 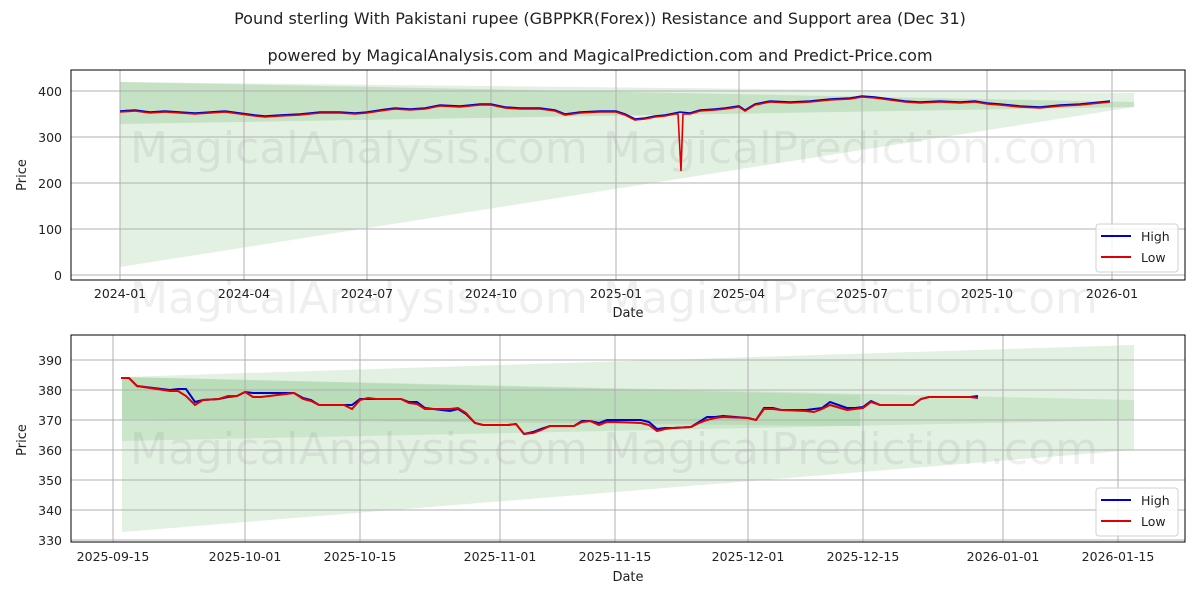 I want to click on svg-text: 200, so click(x=50, y=183).